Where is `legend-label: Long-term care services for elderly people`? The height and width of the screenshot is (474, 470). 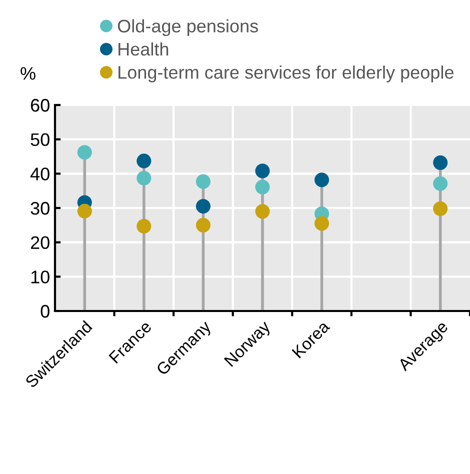 legend-label: Long-term care services for elderly people is located at coordinates (286, 74).